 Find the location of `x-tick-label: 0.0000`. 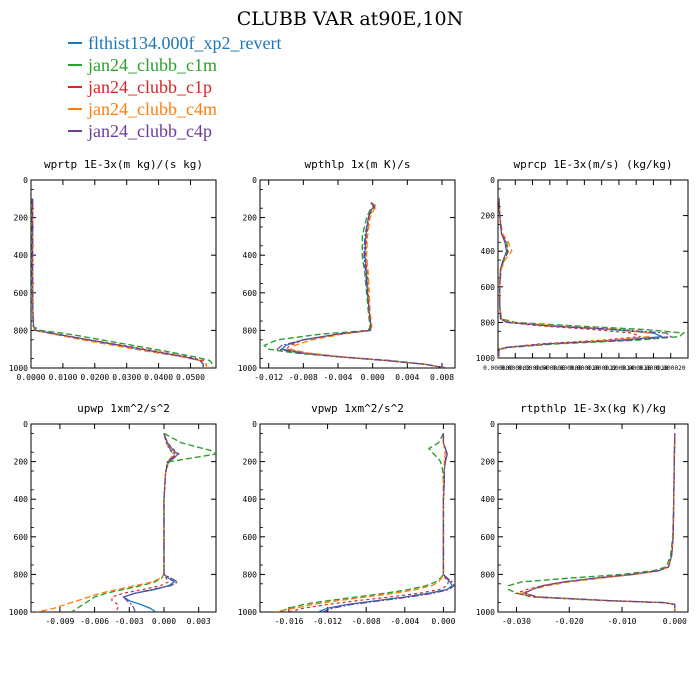

x-tick-label: 0.0000 is located at coordinates (31, 377).